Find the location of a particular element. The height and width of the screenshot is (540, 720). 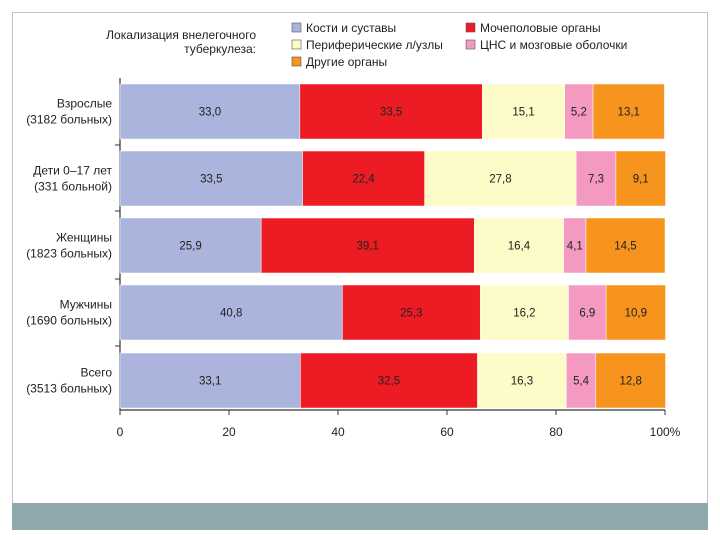

bar-value-label: 25,9 is located at coordinates (190, 247).